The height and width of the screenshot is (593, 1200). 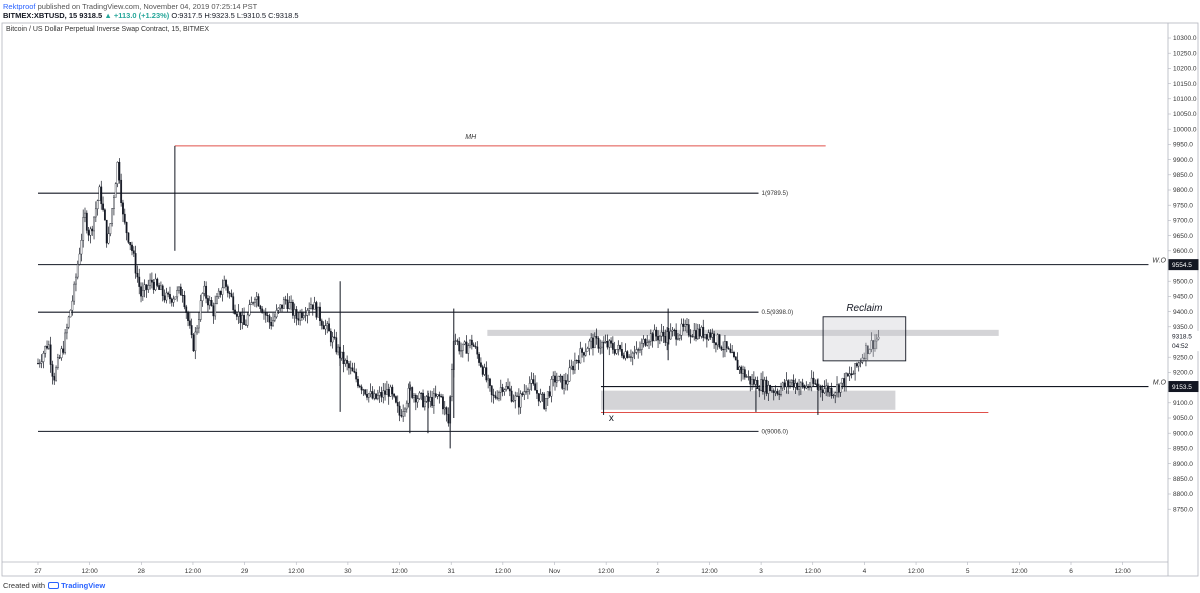 What do you see at coordinates (19, 6) in the screenshot?
I see `author-link: Rektproof` at bounding box center [19, 6].